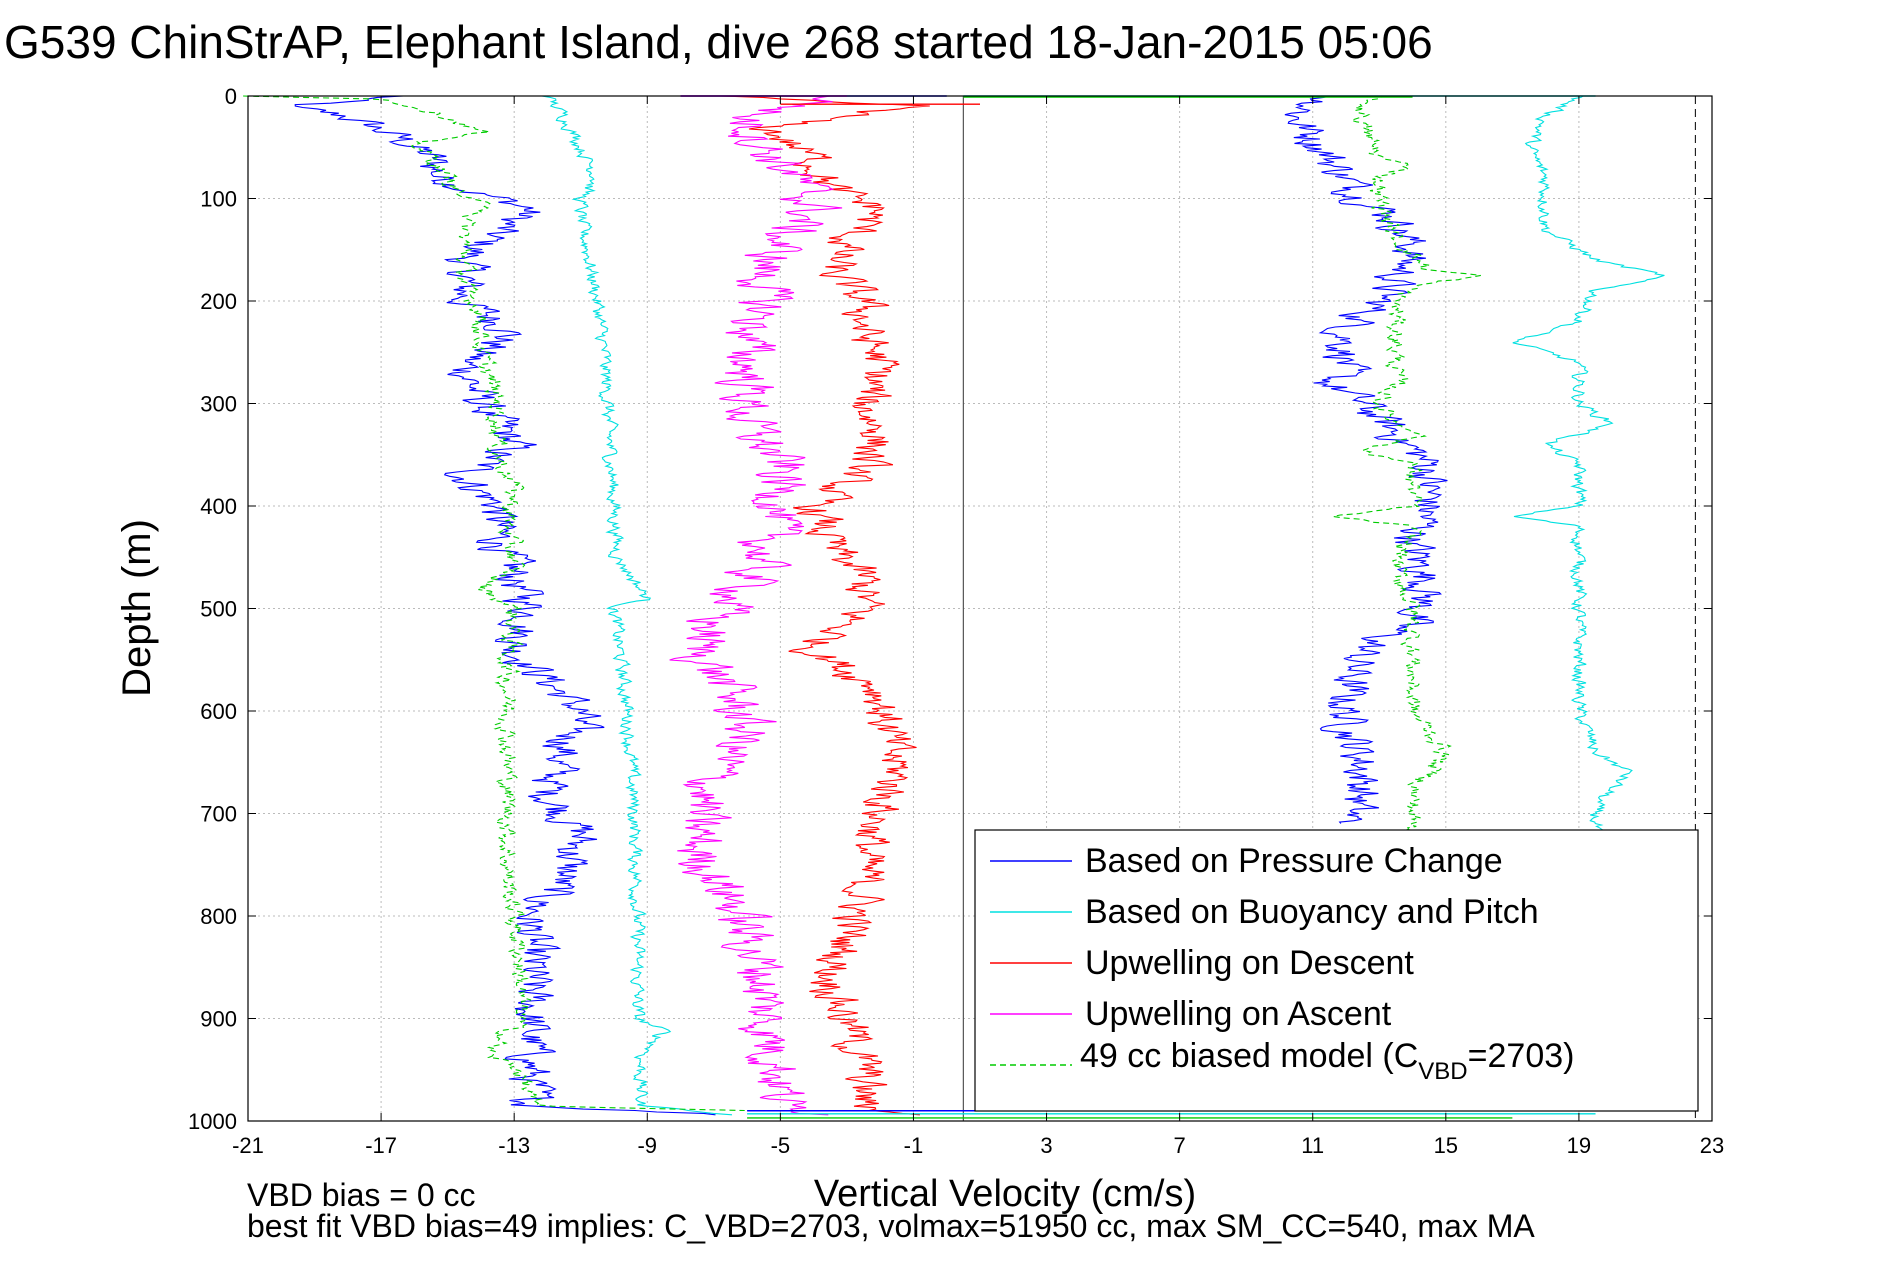 This screenshot has height=1262, width=1891. Describe the element at coordinates (248, 1145) in the screenshot. I see `x-tick-label: -21` at that location.